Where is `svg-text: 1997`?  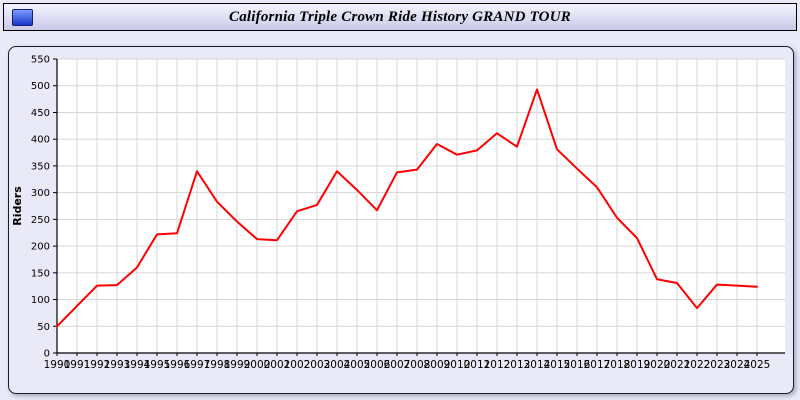
svg-text: 1997 is located at coordinates (197, 365).